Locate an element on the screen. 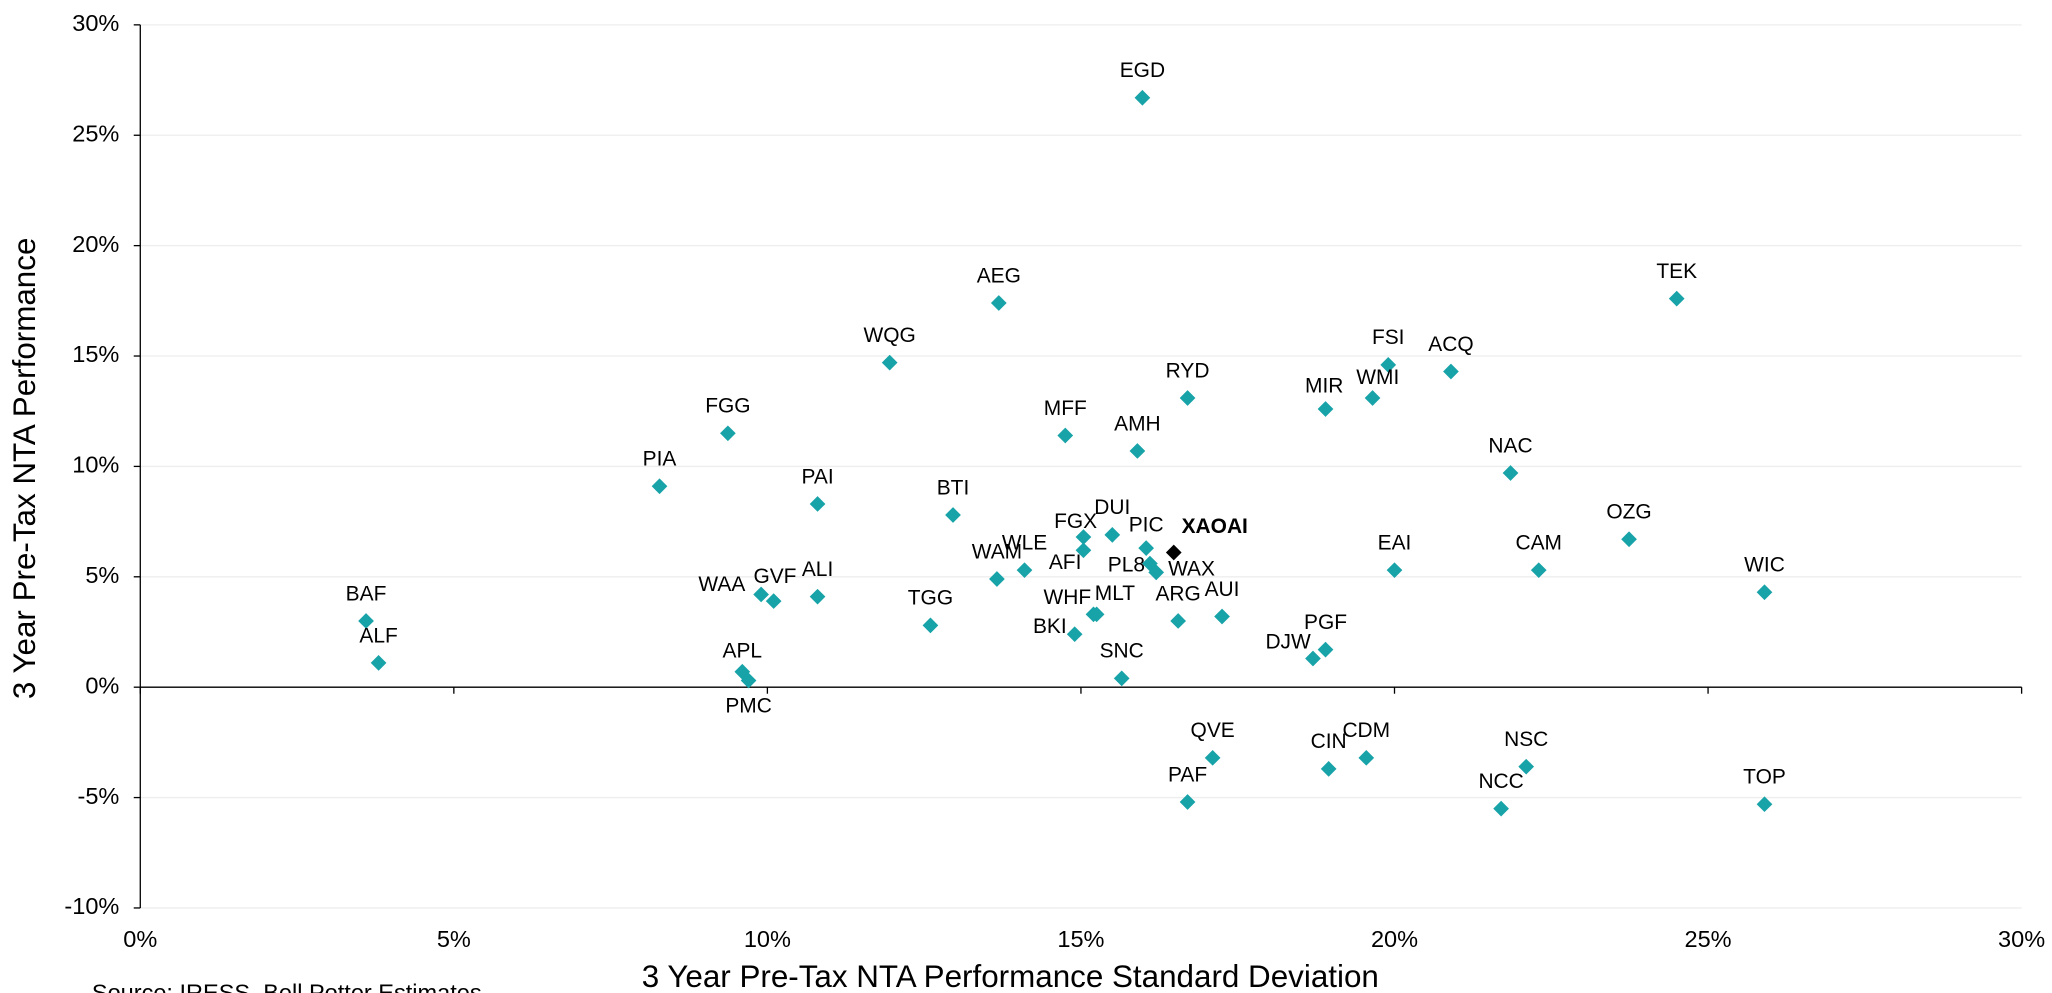  x-tick-label: 10% is located at coordinates (767, 939).